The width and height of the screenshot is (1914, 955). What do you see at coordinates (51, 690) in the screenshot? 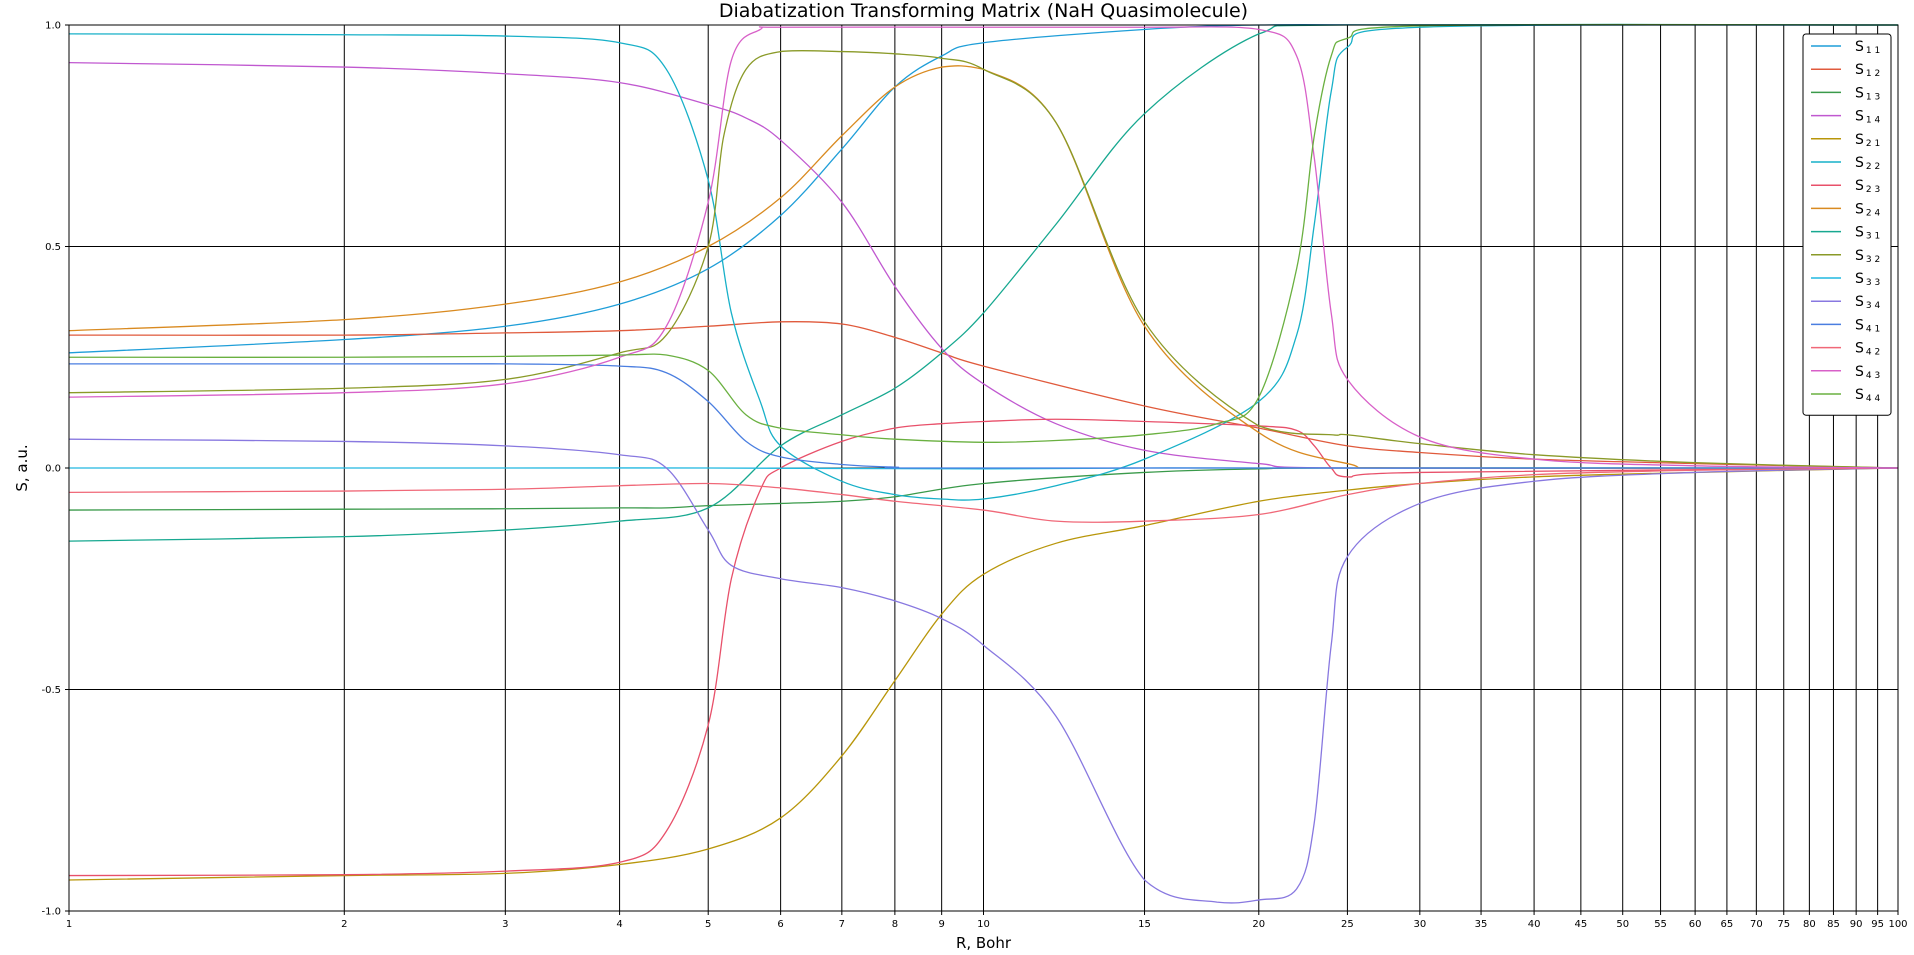
I see `y-tick-label: -0.5` at bounding box center [51, 690].